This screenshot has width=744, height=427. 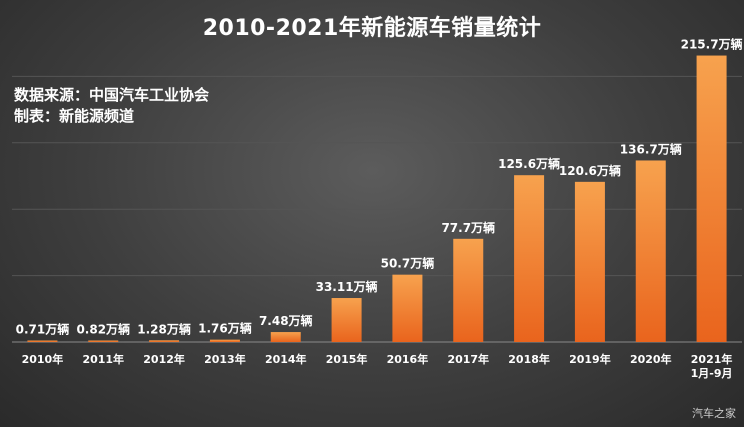 I want to click on data-label: 120.6万辆, so click(x=590, y=170).